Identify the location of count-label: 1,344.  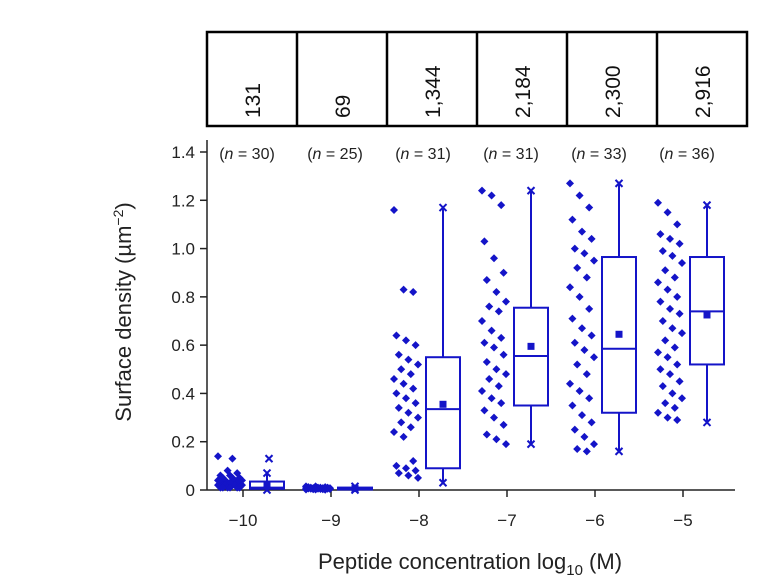
(433, 91).